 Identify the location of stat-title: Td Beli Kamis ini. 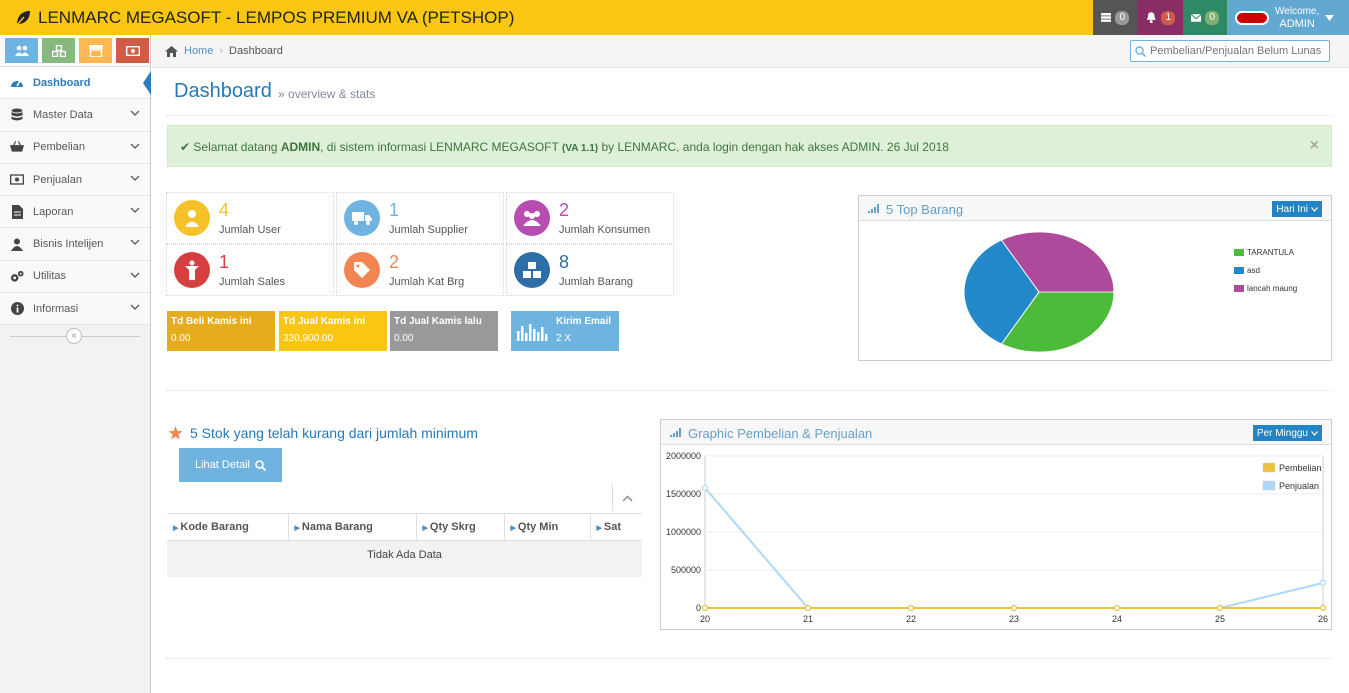
(211, 321).